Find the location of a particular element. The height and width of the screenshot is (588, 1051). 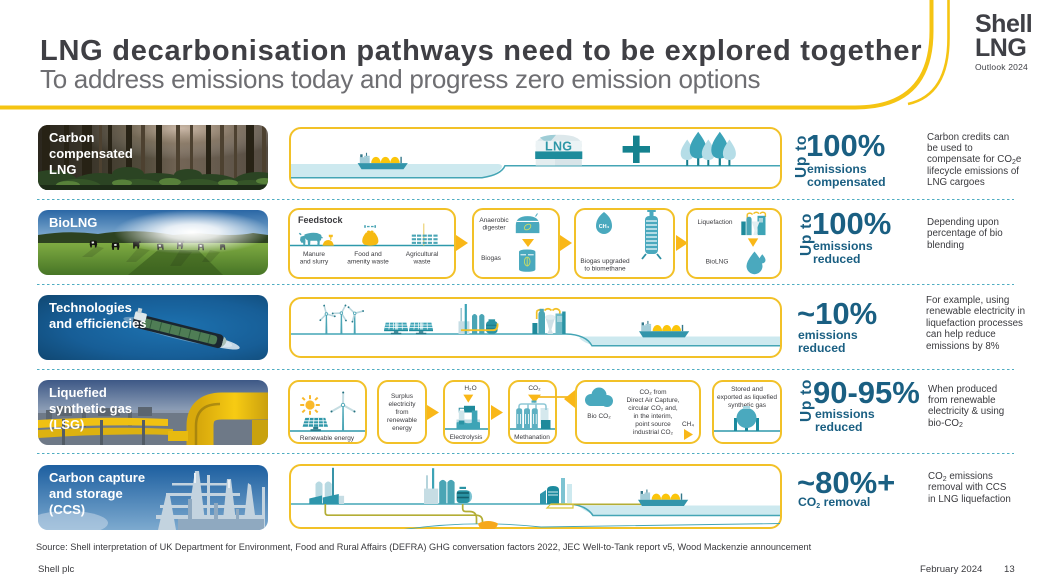

svg-text: CO₂ from is located at coordinates (652, 392).